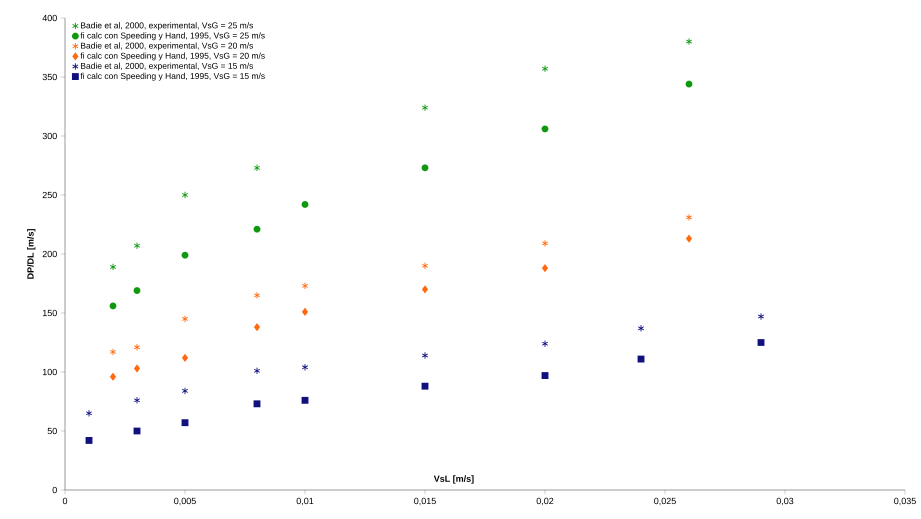  I want to click on y-tick-label: 0, so click(54, 490).